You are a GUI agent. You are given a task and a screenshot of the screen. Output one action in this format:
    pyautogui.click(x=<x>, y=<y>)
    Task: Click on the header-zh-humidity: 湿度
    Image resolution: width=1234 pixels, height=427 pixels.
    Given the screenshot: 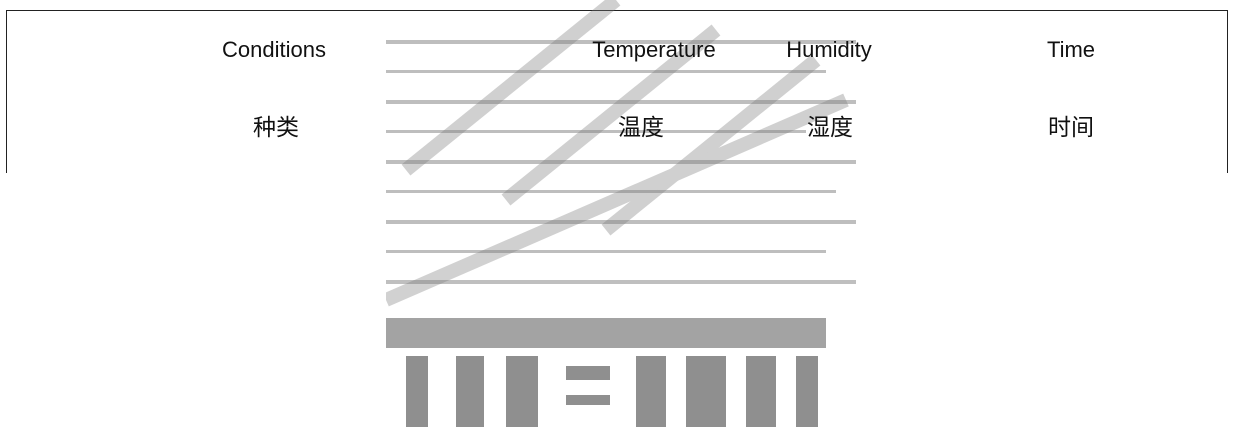 What is the action you would take?
    pyautogui.click(x=830, y=128)
    